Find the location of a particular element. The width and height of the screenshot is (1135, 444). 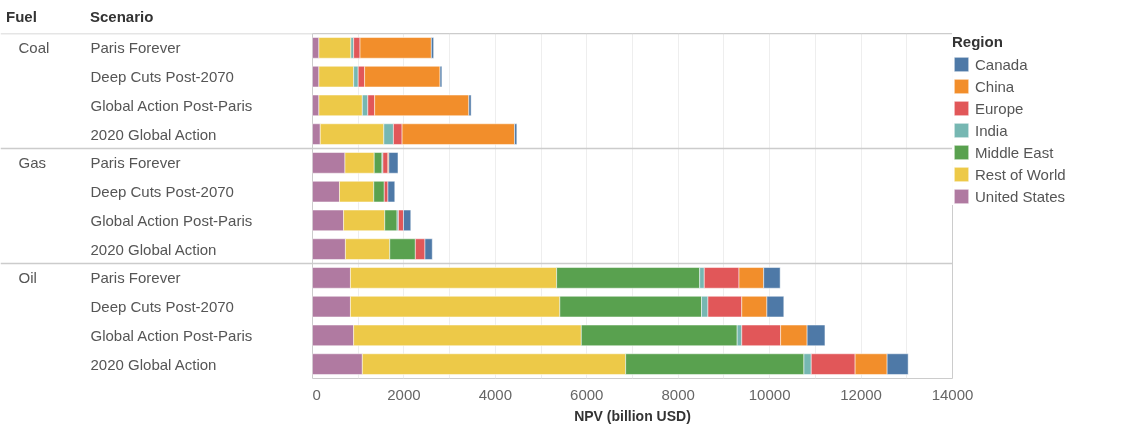

legend-label: China is located at coordinates (995, 86).